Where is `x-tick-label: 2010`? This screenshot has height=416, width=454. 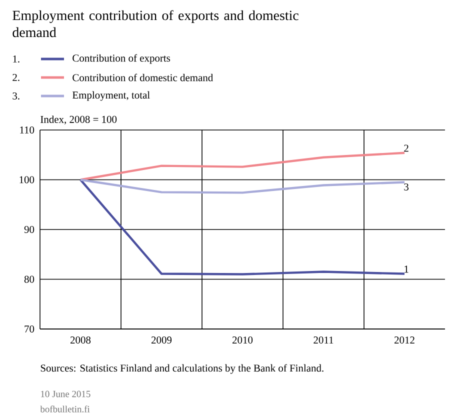
x-tick-label: 2010 is located at coordinates (242, 340).